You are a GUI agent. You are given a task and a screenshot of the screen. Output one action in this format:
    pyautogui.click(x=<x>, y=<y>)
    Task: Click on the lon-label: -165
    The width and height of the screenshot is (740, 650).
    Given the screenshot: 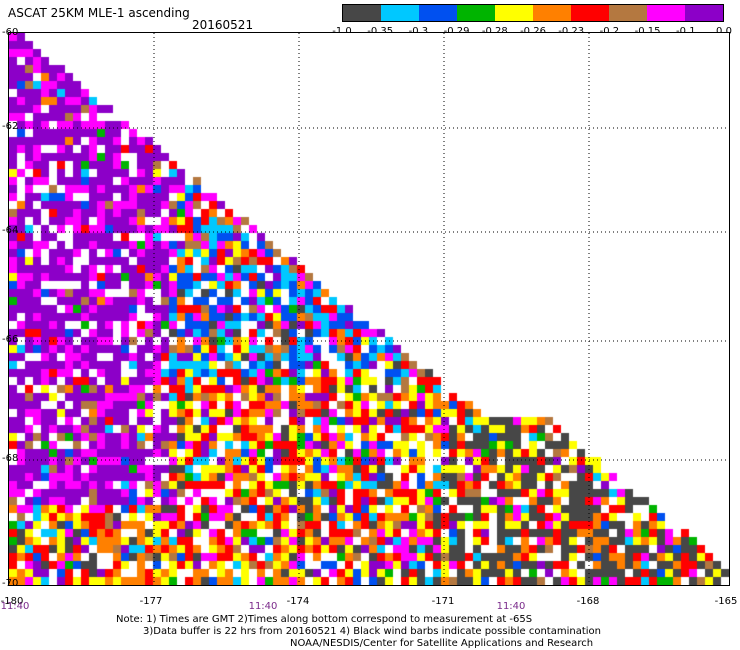 What is the action you would take?
    pyautogui.click(x=726, y=601)
    